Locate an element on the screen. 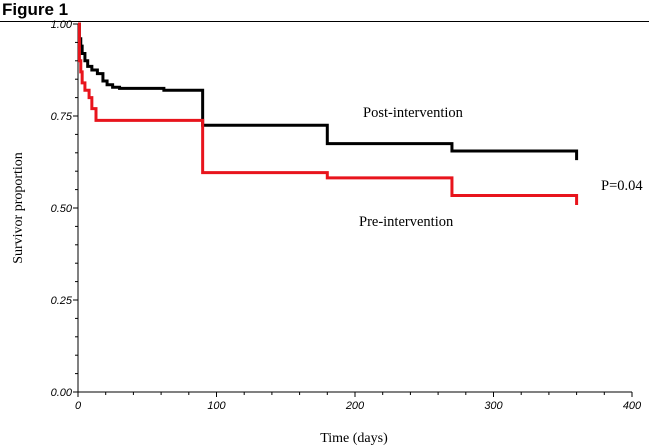  p-value-label: P=0.04 is located at coordinates (622, 186).